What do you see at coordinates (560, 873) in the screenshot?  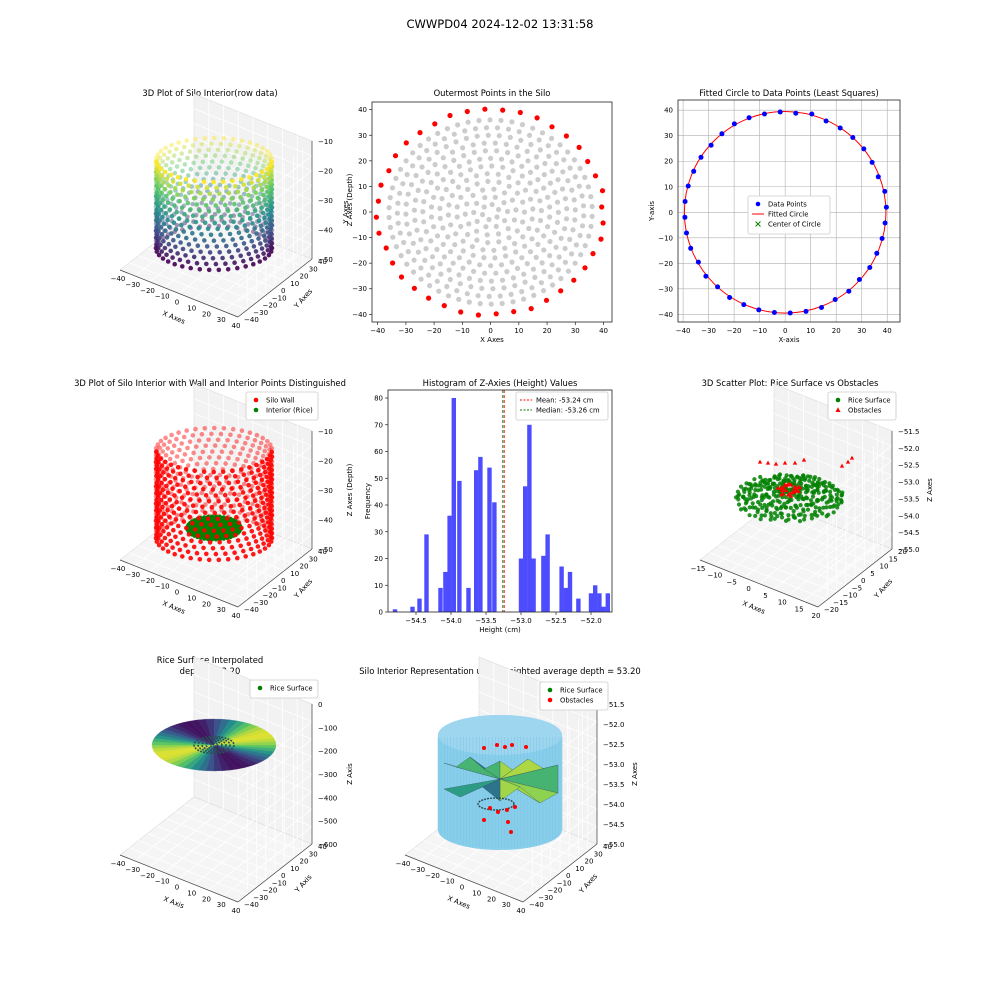 I see `y-axis-line` at bounding box center [560, 873].